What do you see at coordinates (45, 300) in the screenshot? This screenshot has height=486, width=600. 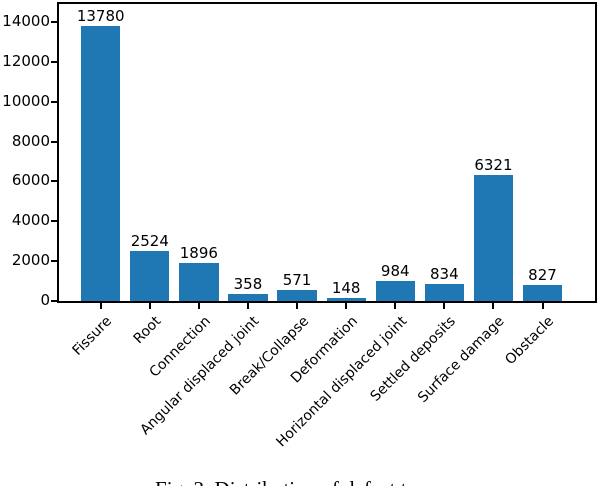 I see `y-tick-label: 0` at bounding box center [45, 300].